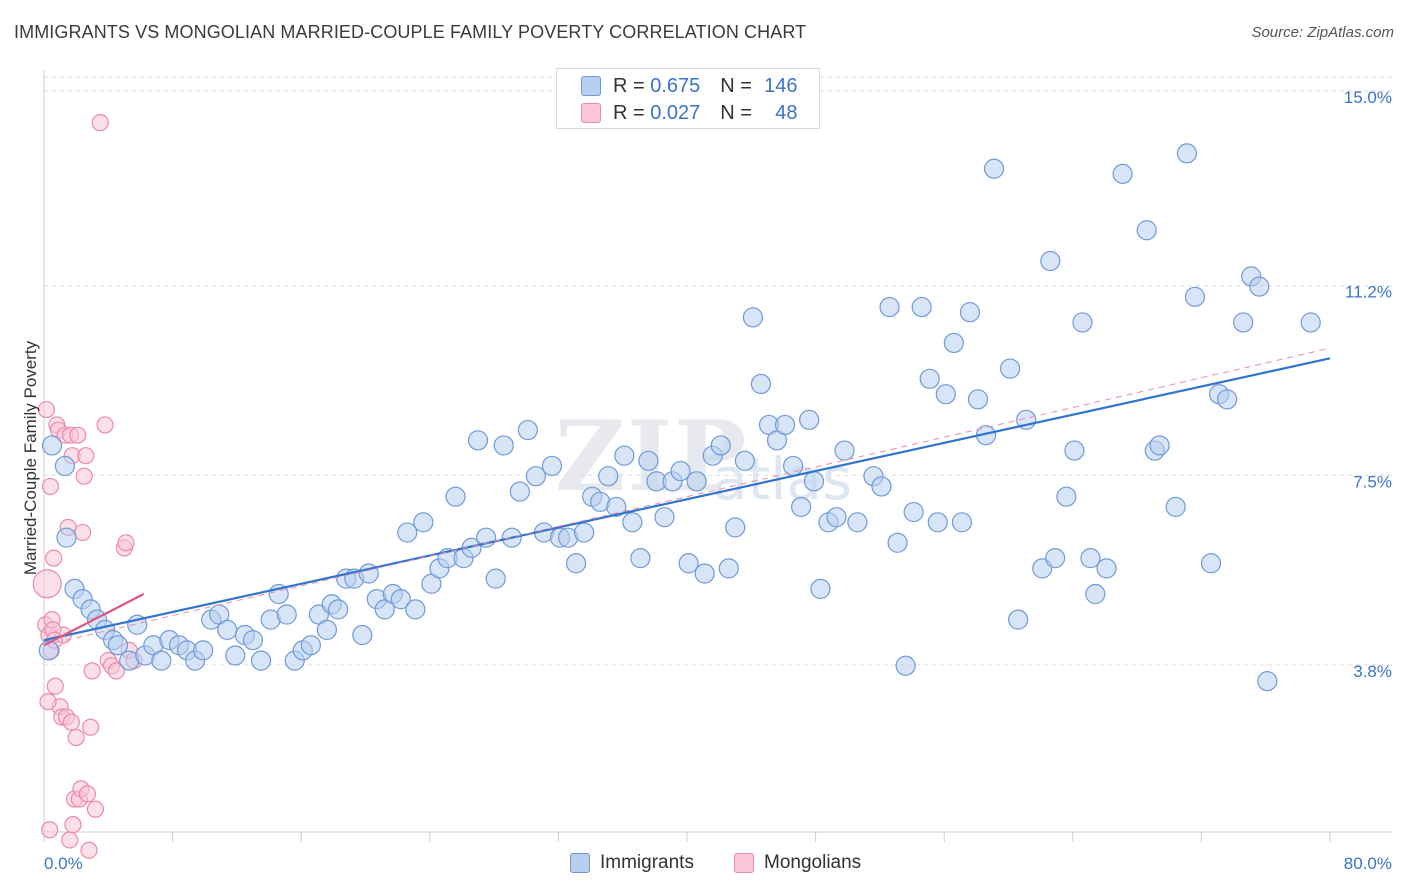 Image resolution: width=1406 pixels, height=892 pixels. I want to click on immigrants-swatch, so click(591, 86).